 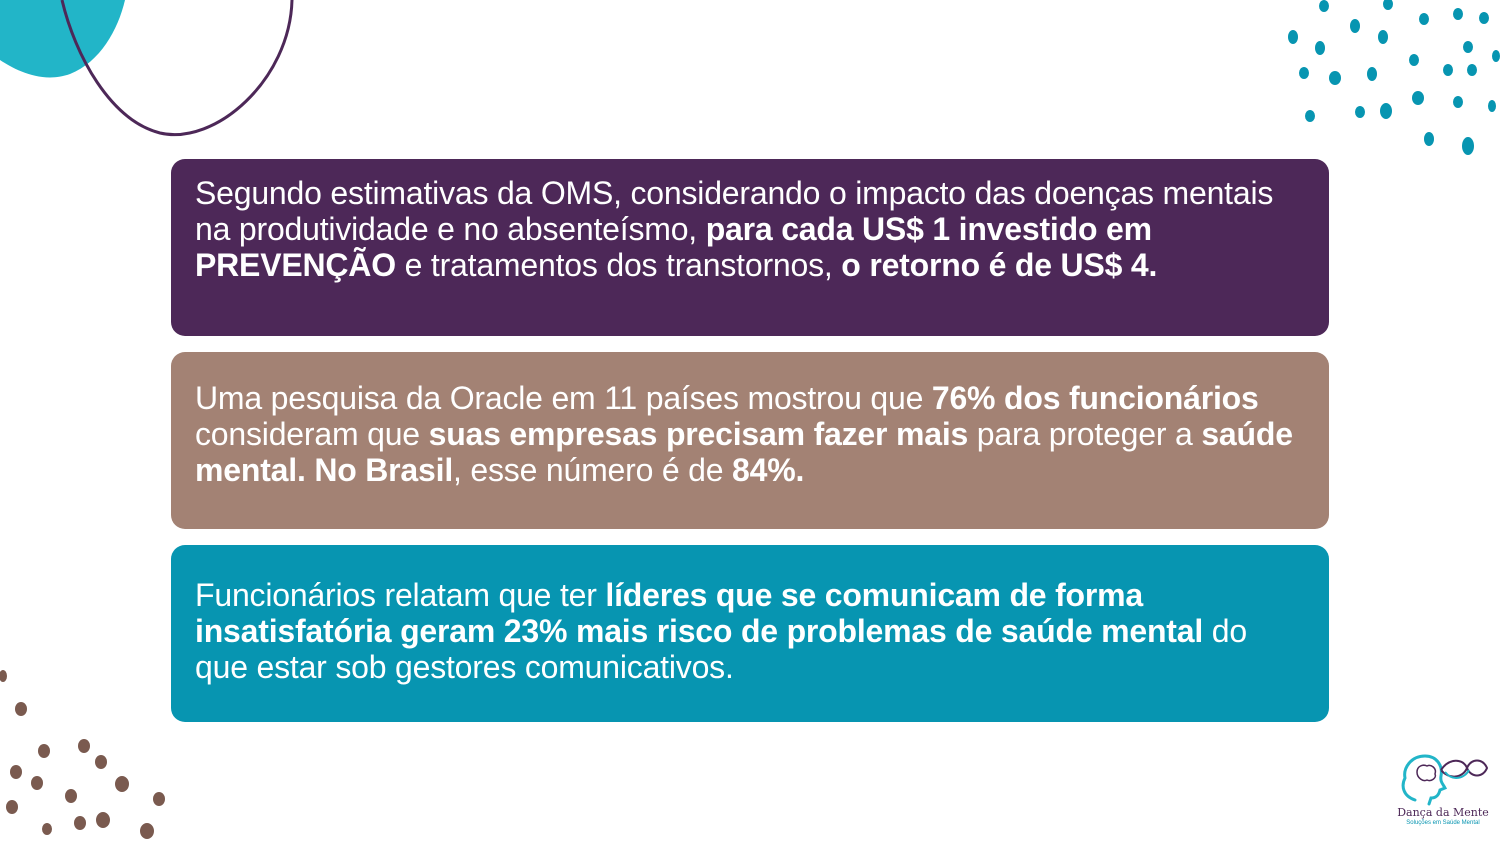 What do you see at coordinates (593, 470) in the screenshot?
I see `text-segment: , esse número é de` at bounding box center [593, 470].